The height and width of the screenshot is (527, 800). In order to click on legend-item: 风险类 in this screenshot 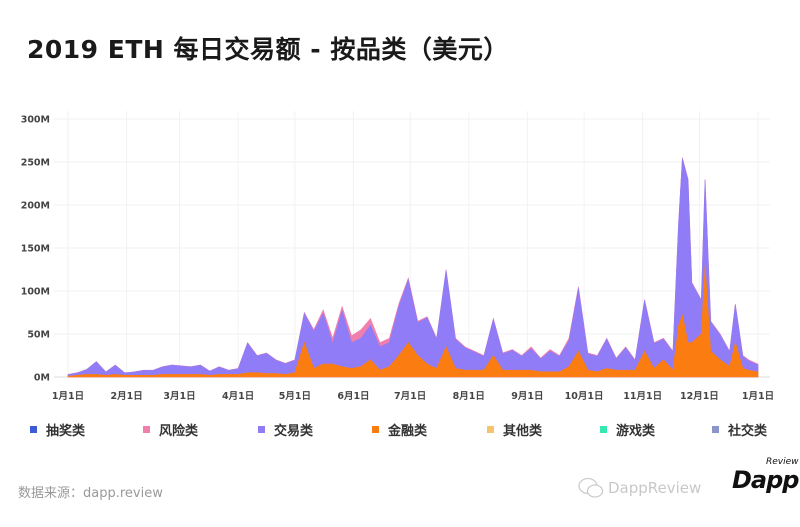, I will do `click(170, 429)`.